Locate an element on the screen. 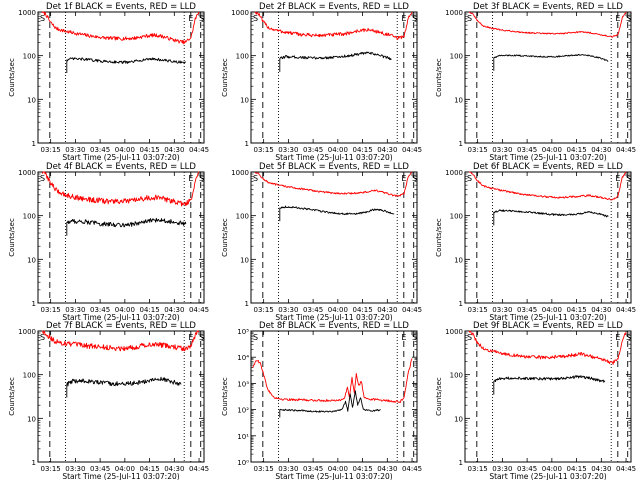  chart-title: Det 2f BLACK = Events, RED = LLD is located at coordinates (334, 7).